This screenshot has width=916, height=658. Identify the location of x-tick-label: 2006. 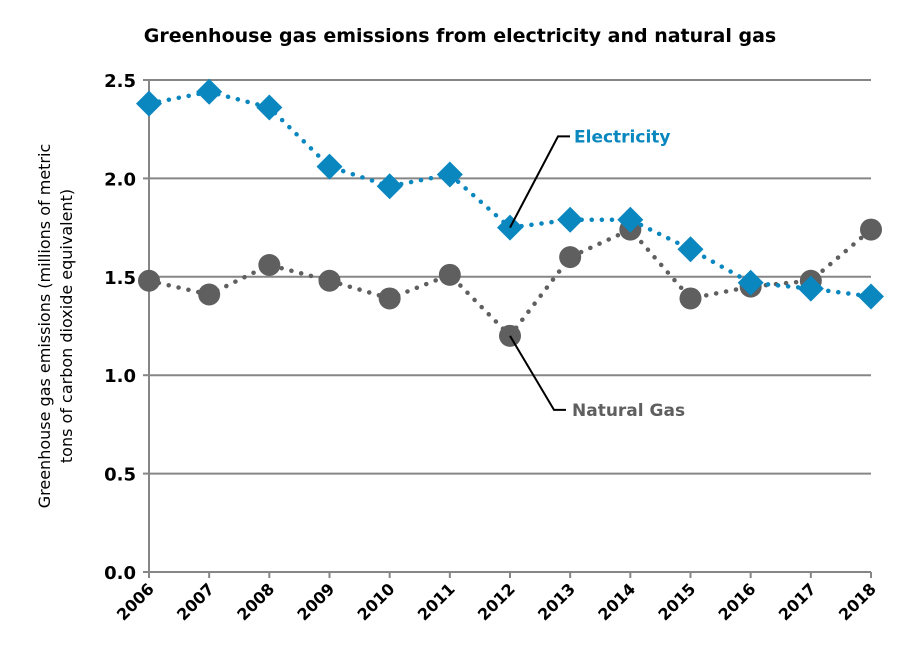
(135, 601).